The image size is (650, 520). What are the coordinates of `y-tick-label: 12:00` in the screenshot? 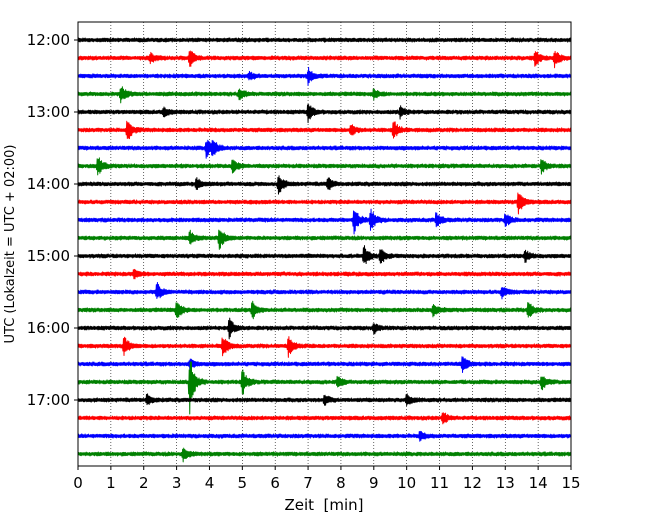 It's located at (48, 40).